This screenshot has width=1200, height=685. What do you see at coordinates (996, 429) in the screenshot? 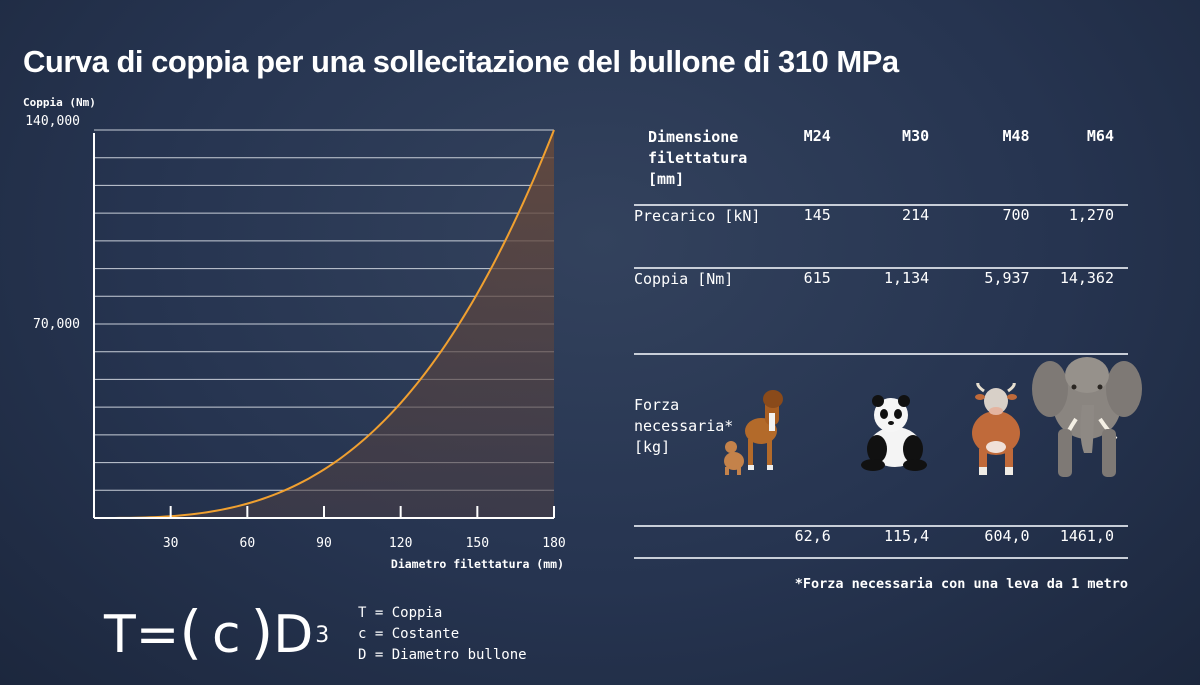
I see `cow-icon` at bounding box center [996, 429].